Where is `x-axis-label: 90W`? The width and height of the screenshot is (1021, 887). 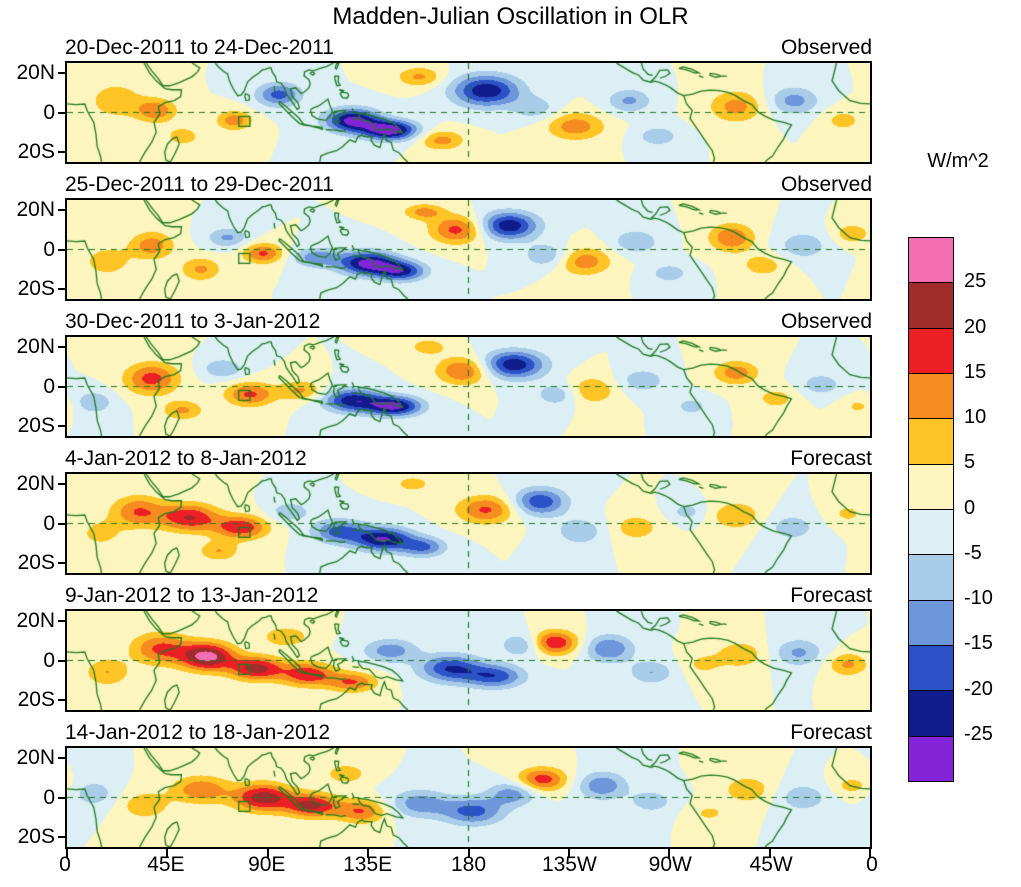 x-axis-label: 90W is located at coordinates (670, 864).